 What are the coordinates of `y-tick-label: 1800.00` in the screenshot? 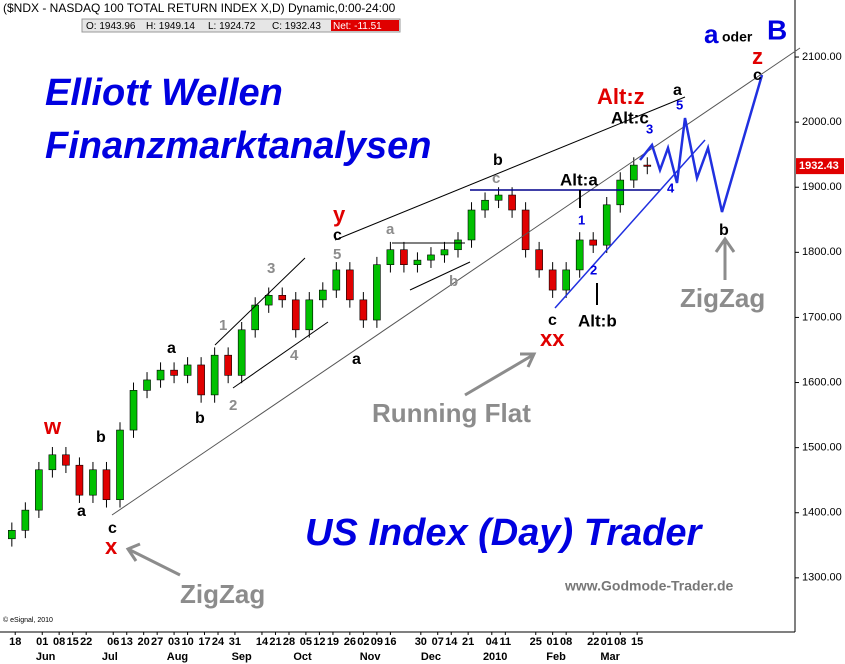 It's located at (822, 252).